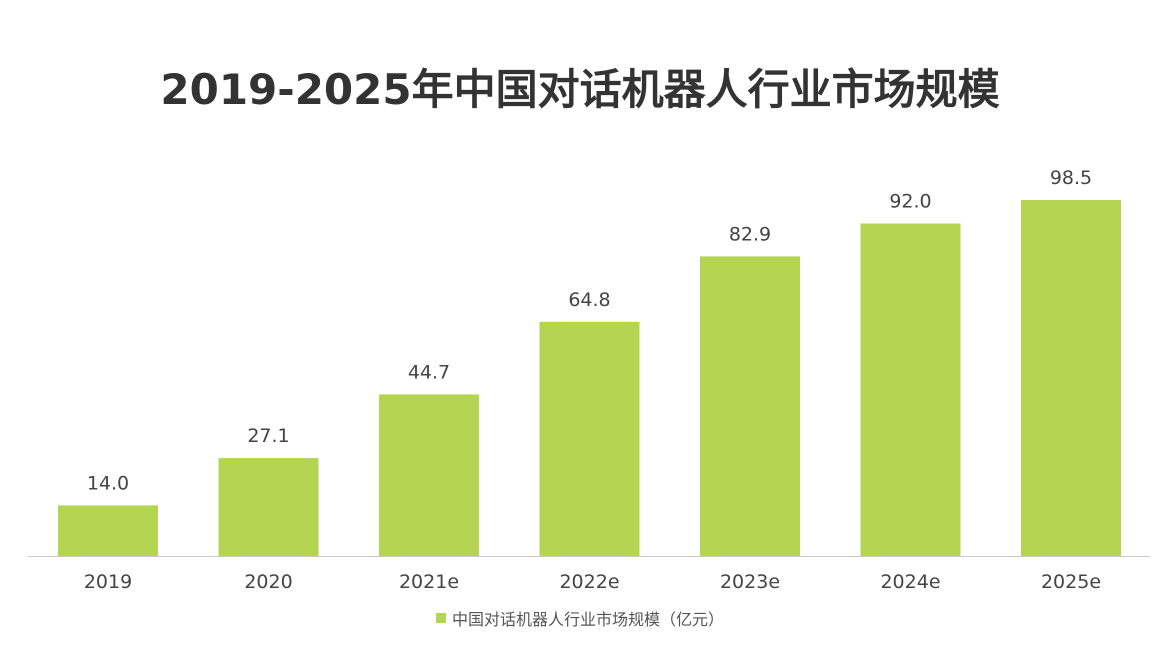 This screenshot has height=653, width=1160. Describe the element at coordinates (1071, 178) in the screenshot. I see `value-label-2025e: 98.5` at that location.